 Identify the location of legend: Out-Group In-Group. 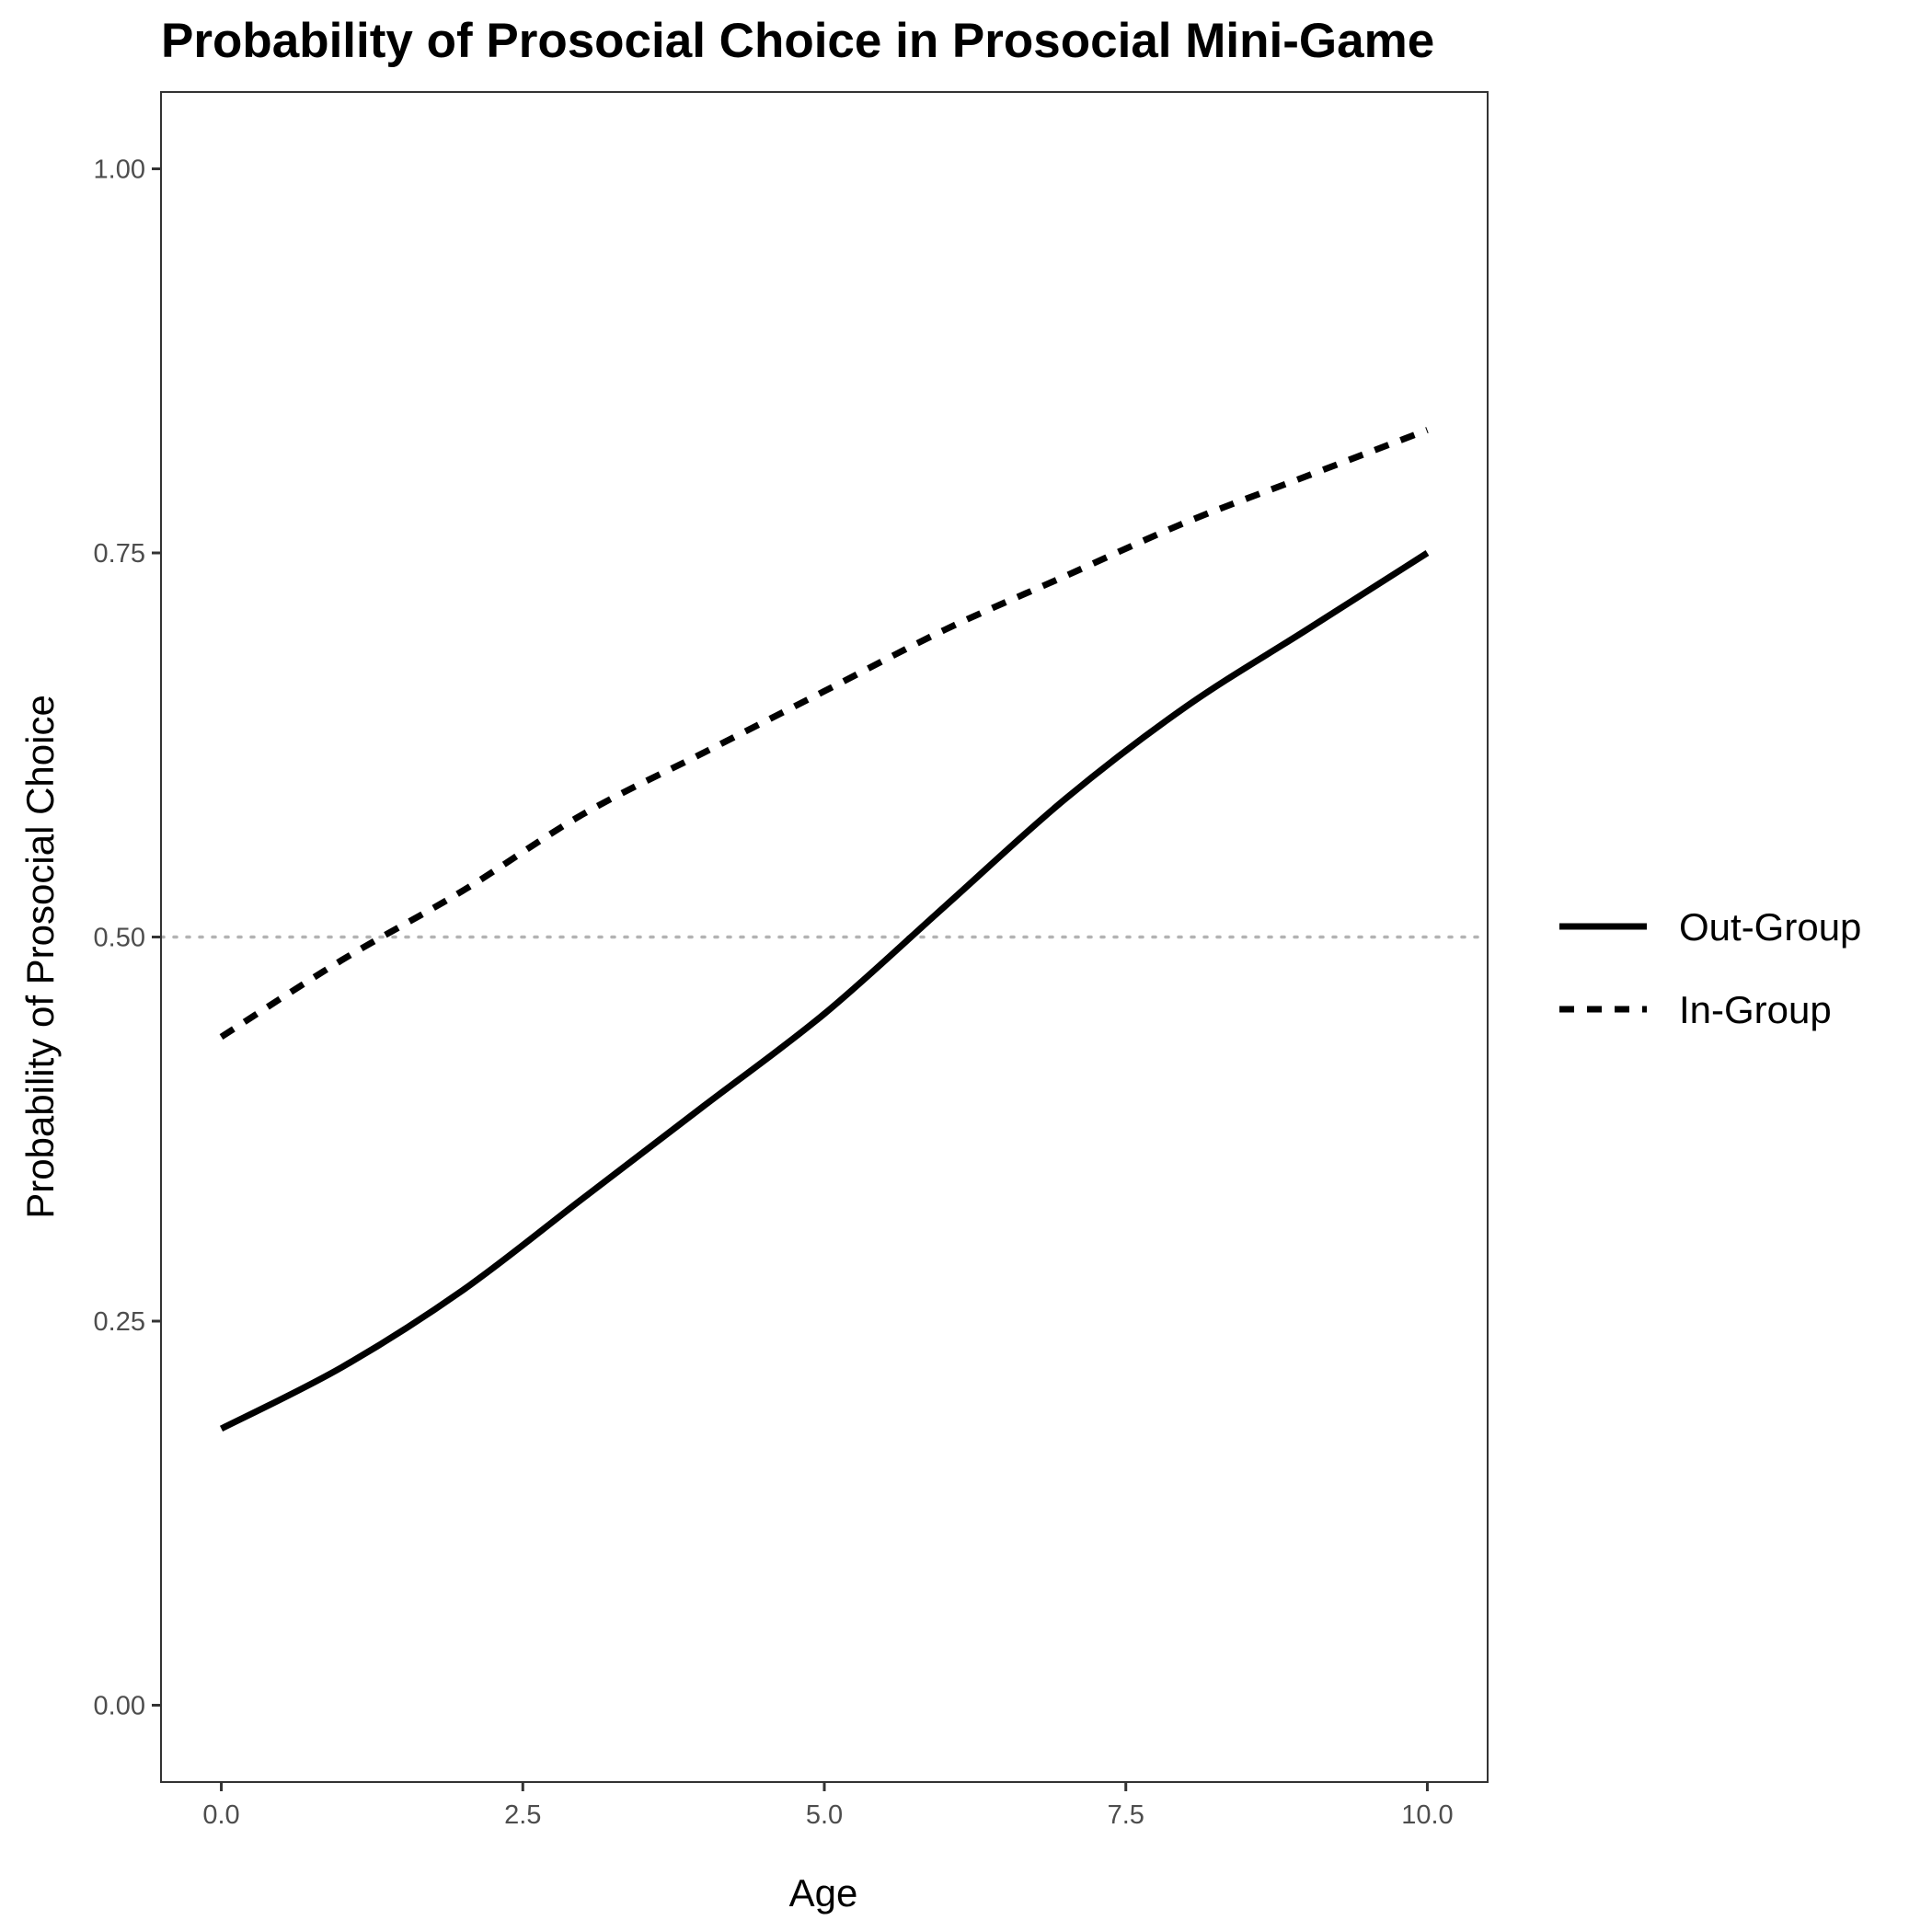
(1710, 968).